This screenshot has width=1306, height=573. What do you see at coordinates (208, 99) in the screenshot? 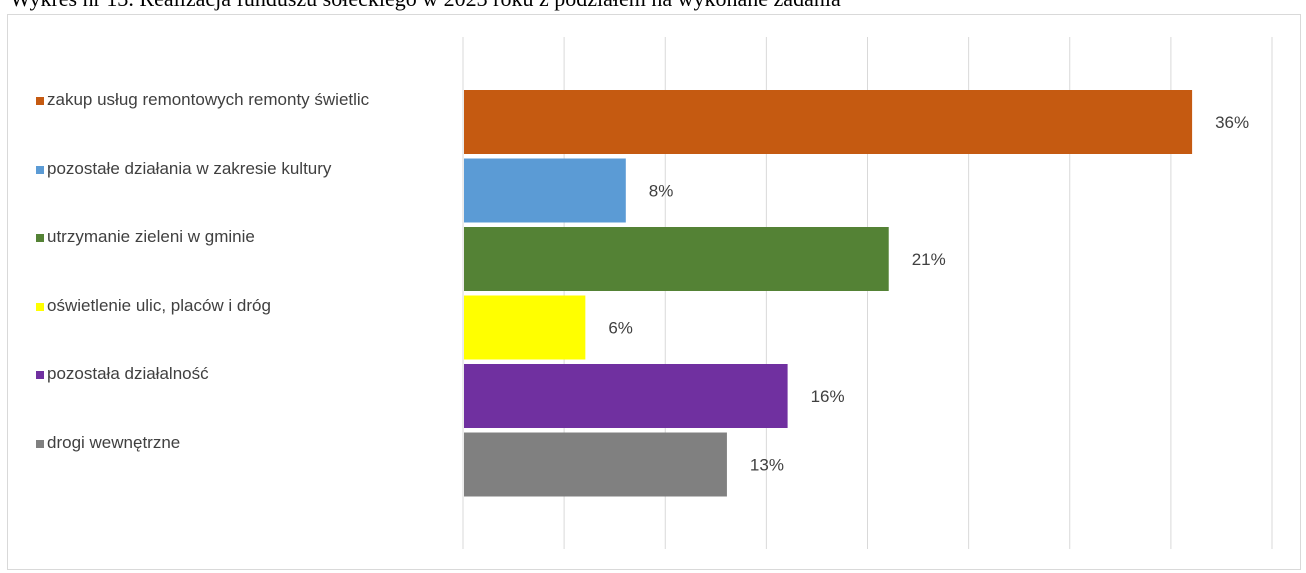
I see `legend-label: zakup usług remontowych remonty świetlic` at bounding box center [208, 99].